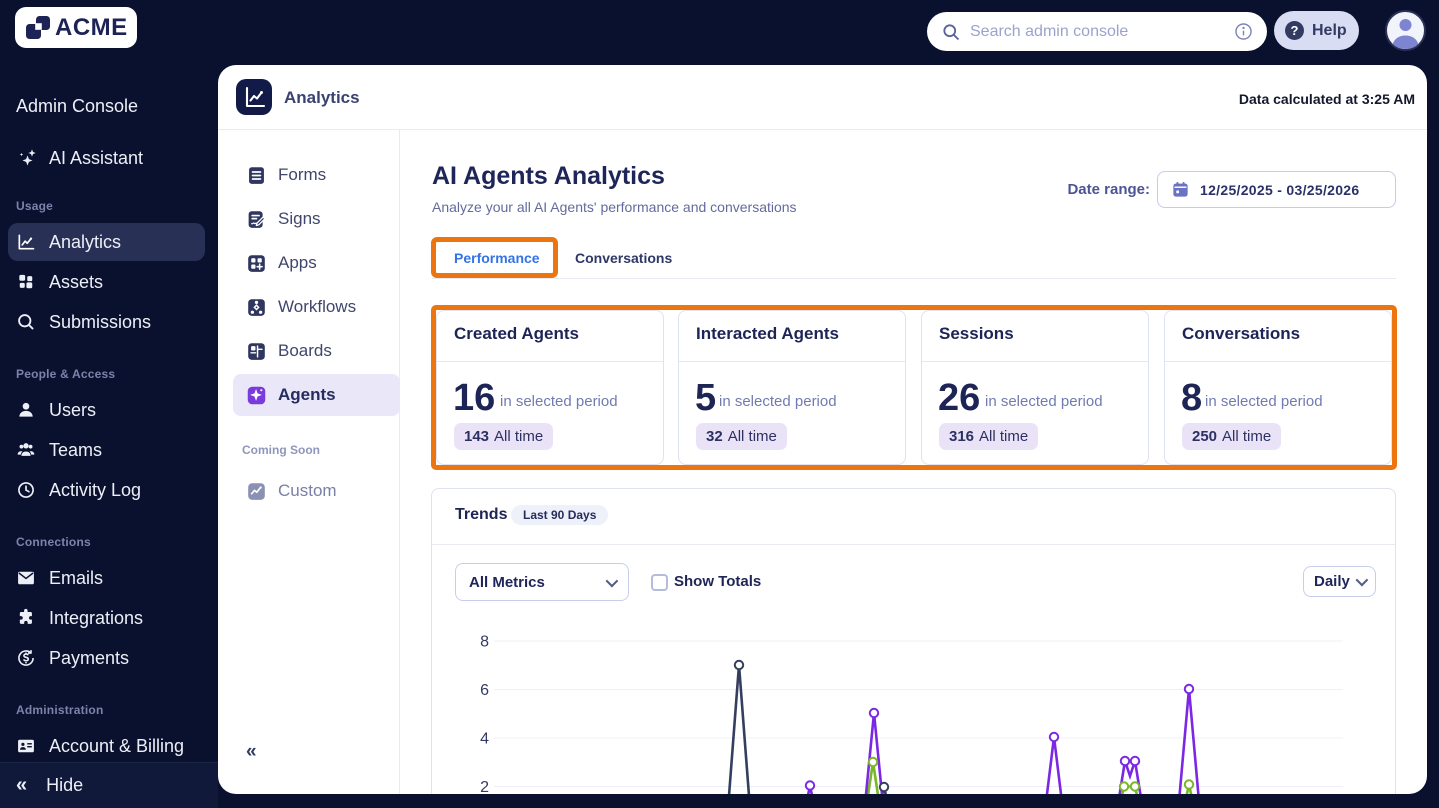 The width and height of the screenshot is (1439, 808). What do you see at coordinates (484, 690) in the screenshot?
I see `svg-text: 6` at bounding box center [484, 690].